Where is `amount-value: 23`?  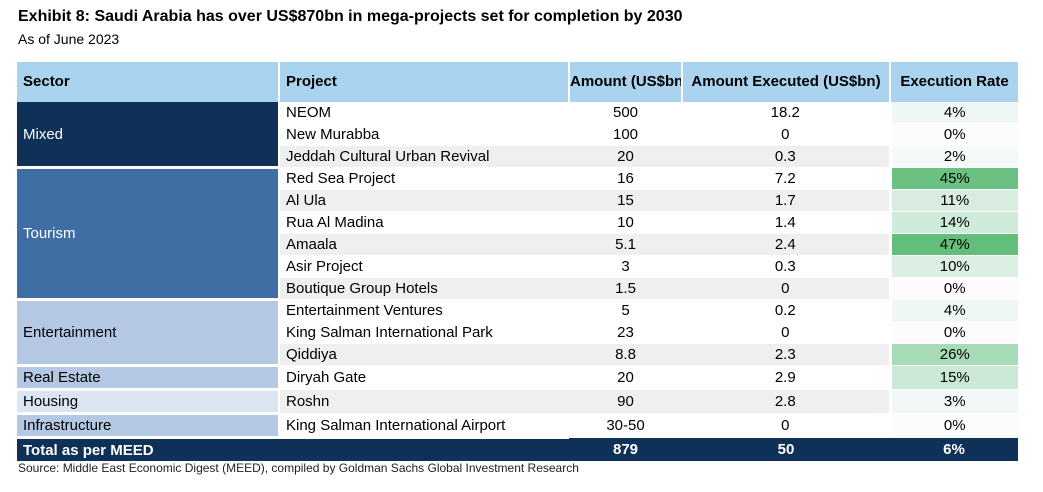 amount-value: 23 is located at coordinates (625, 332).